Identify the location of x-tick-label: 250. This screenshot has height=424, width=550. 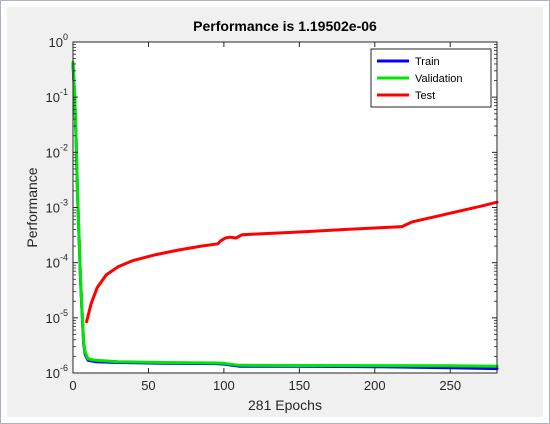
(450, 385).